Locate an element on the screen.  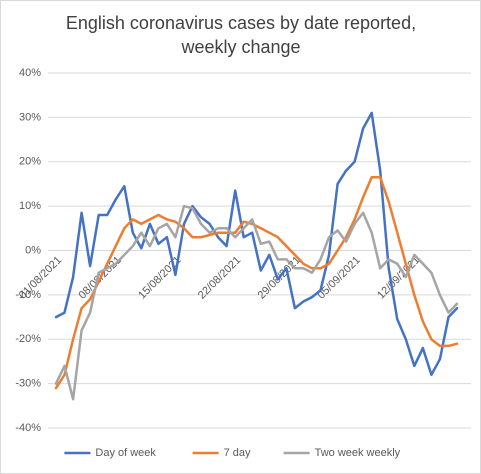
y-tick-label: -10% is located at coordinates (28, 295).